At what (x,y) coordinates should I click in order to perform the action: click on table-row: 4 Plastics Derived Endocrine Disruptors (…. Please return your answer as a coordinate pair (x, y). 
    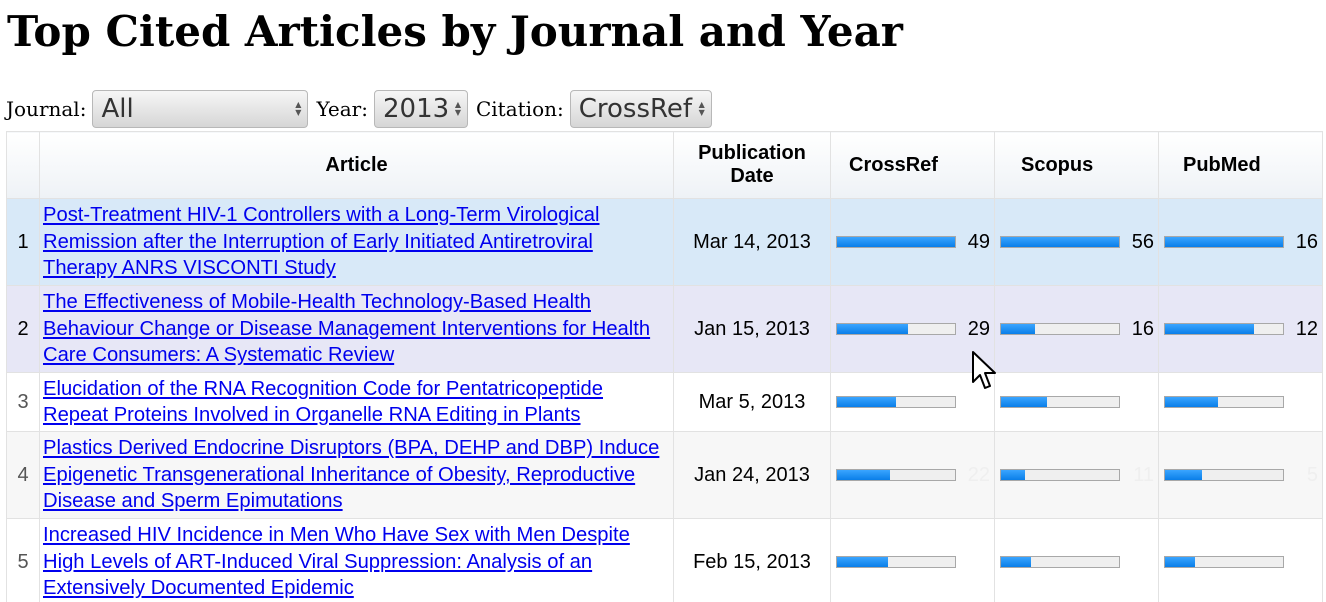
    Looking at the image, I should click on (664, 475).